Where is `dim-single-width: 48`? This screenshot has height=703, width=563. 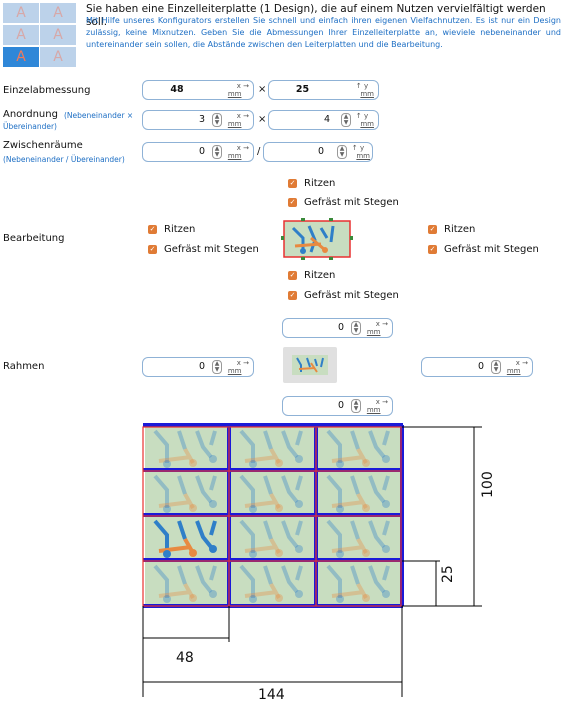
dim-single-width: 48 is located at coordinates (185, 658).